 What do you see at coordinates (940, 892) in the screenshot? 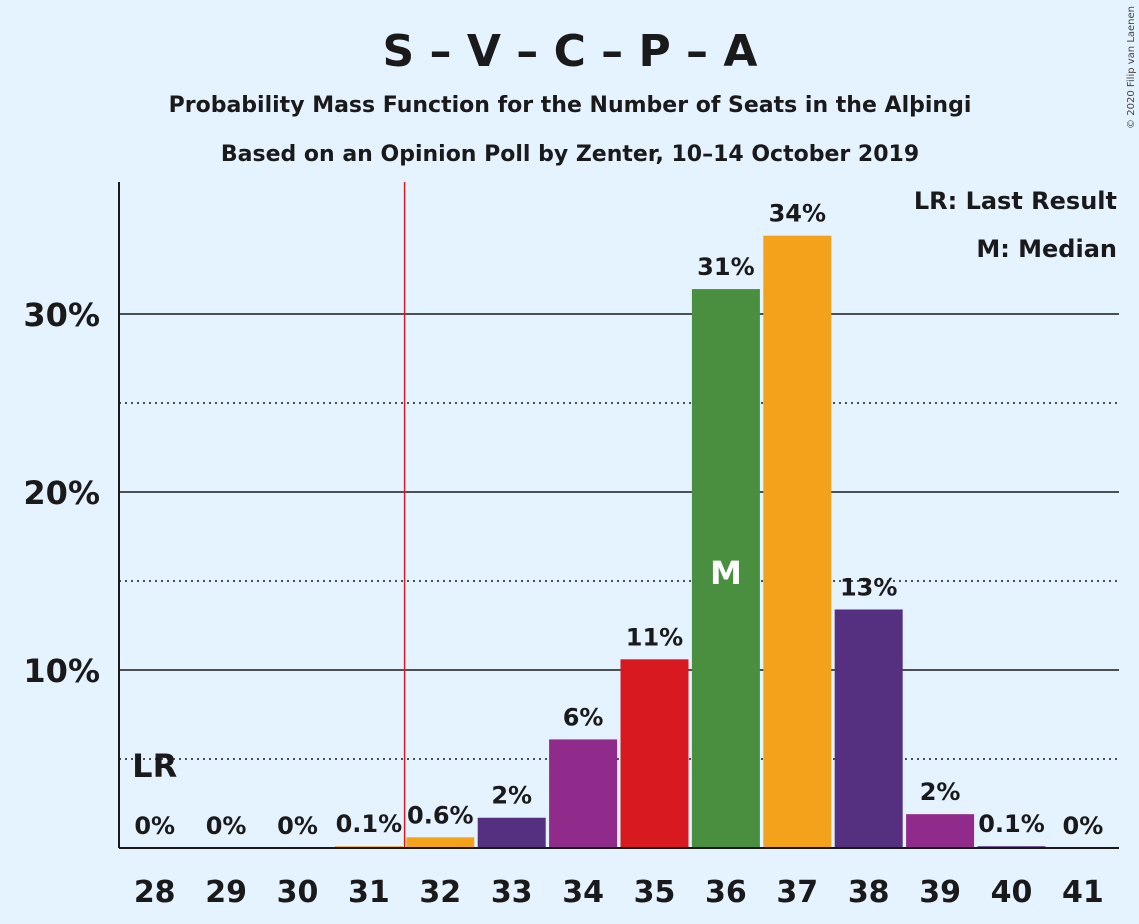
I see `x-tick-label-39: 39` at bounding box center [940, 892].